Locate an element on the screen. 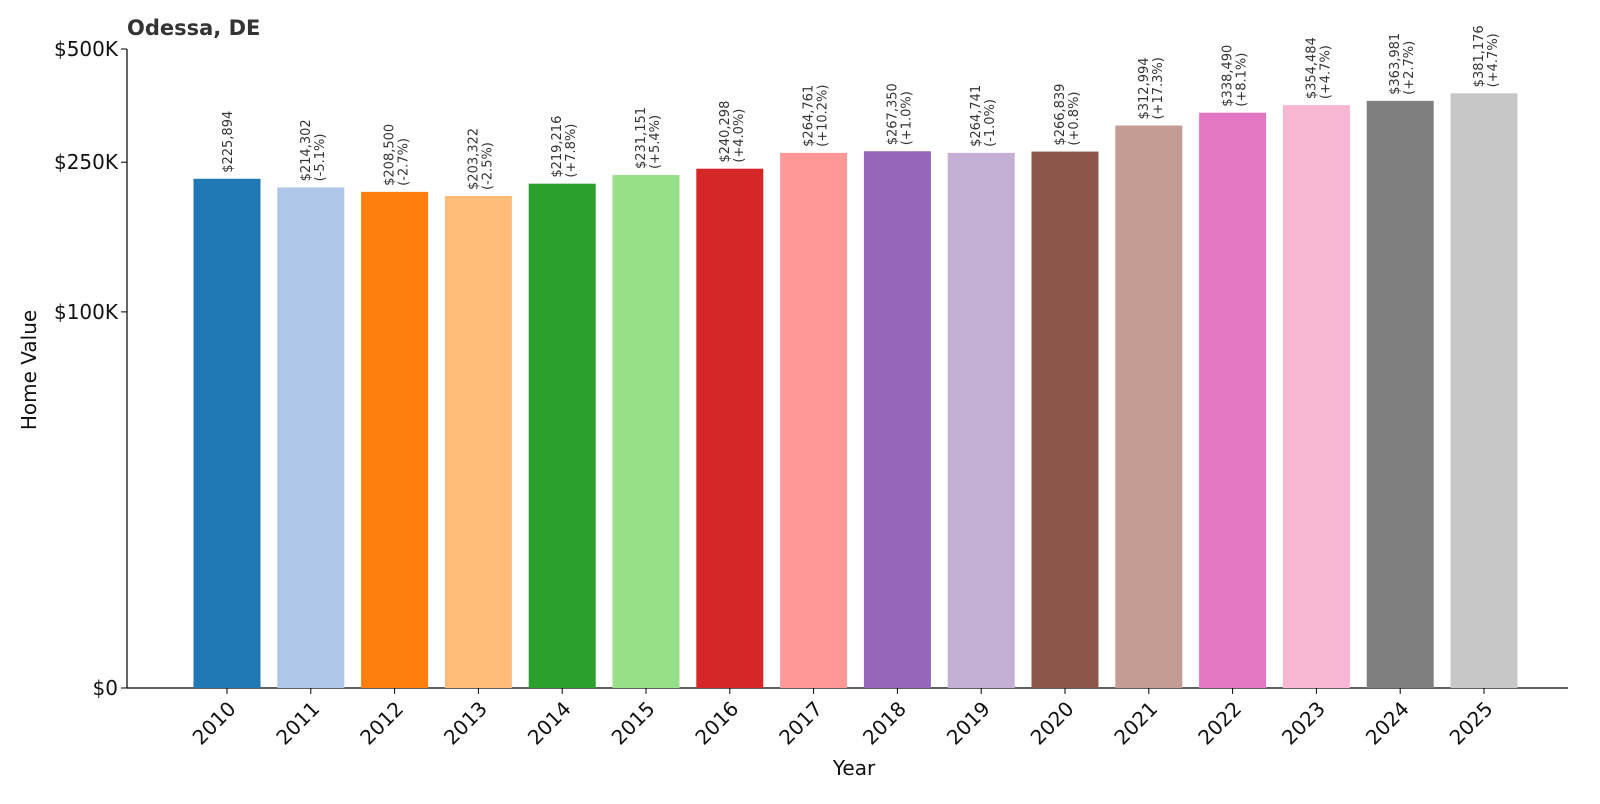 This screenshot has height=804, width=1600. y-tick-label: $500K is located at coordinates (86, 49).